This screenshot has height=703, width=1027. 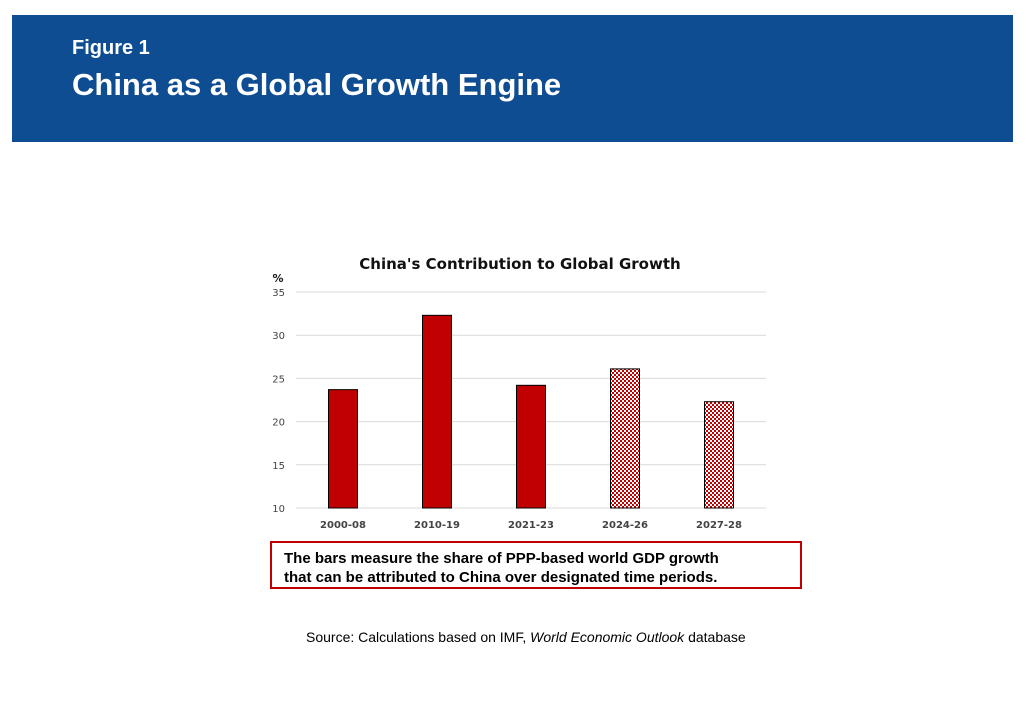 What do you see at coordinates (418, 637) in the screenshot?
I see `source-prefix: Source: Calculations based on IMF,` at bounding box center [418, 637].